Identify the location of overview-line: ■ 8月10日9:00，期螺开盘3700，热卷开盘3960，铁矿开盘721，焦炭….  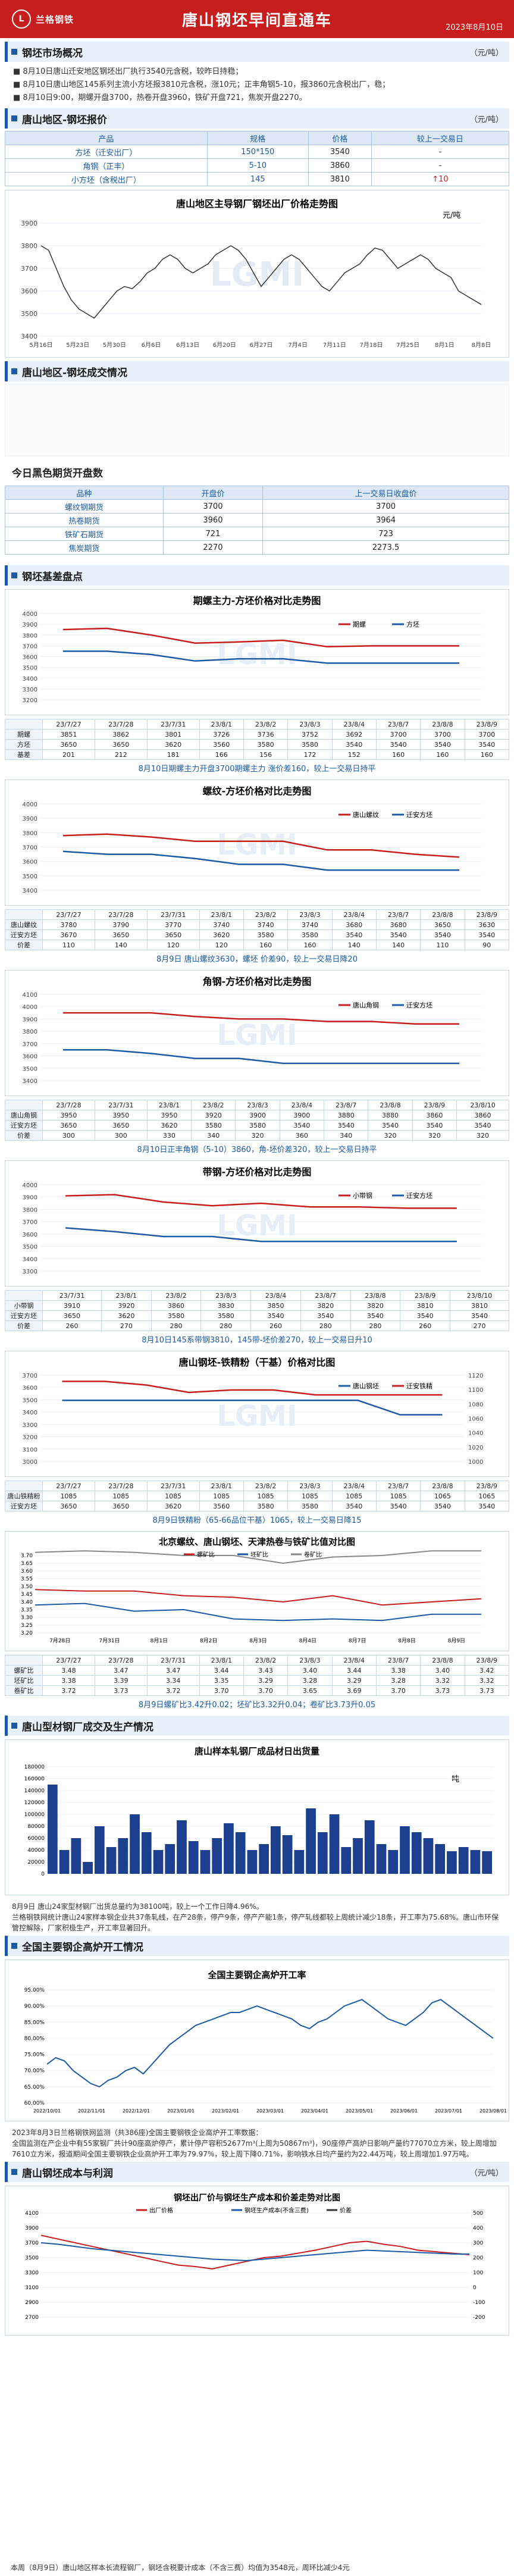
(160, 97).